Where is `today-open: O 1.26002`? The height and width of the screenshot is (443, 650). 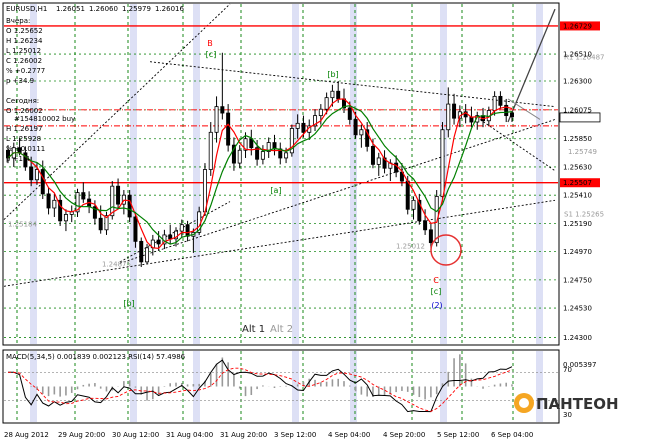
today-open: O 1.26002 is located at coordinates (24, 111).